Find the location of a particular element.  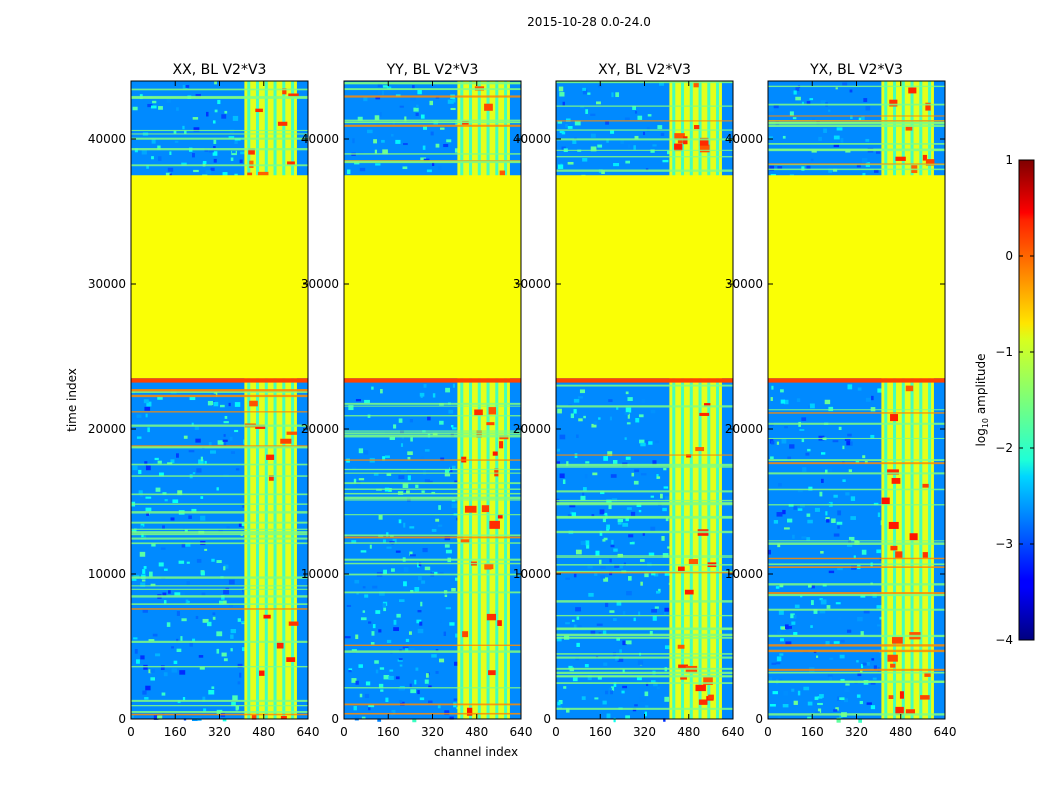

colorbar: −4 −3 −2 −1 0 1 log10 amplitude is located at coordinates (1004, 400).